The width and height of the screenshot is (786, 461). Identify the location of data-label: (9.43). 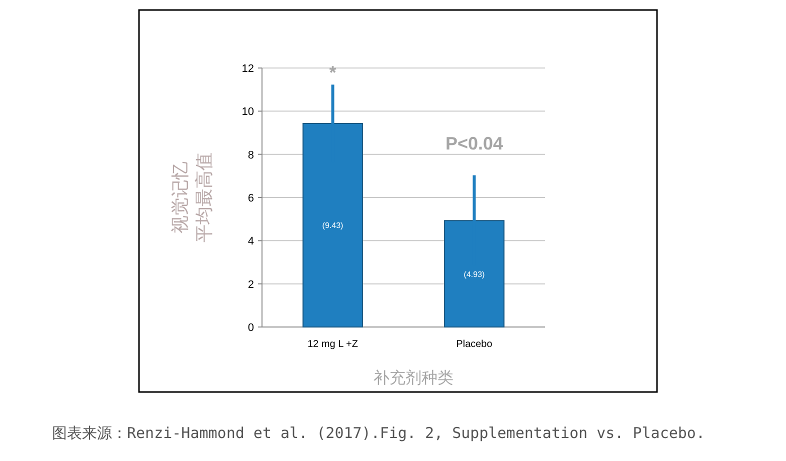
(333, 225).